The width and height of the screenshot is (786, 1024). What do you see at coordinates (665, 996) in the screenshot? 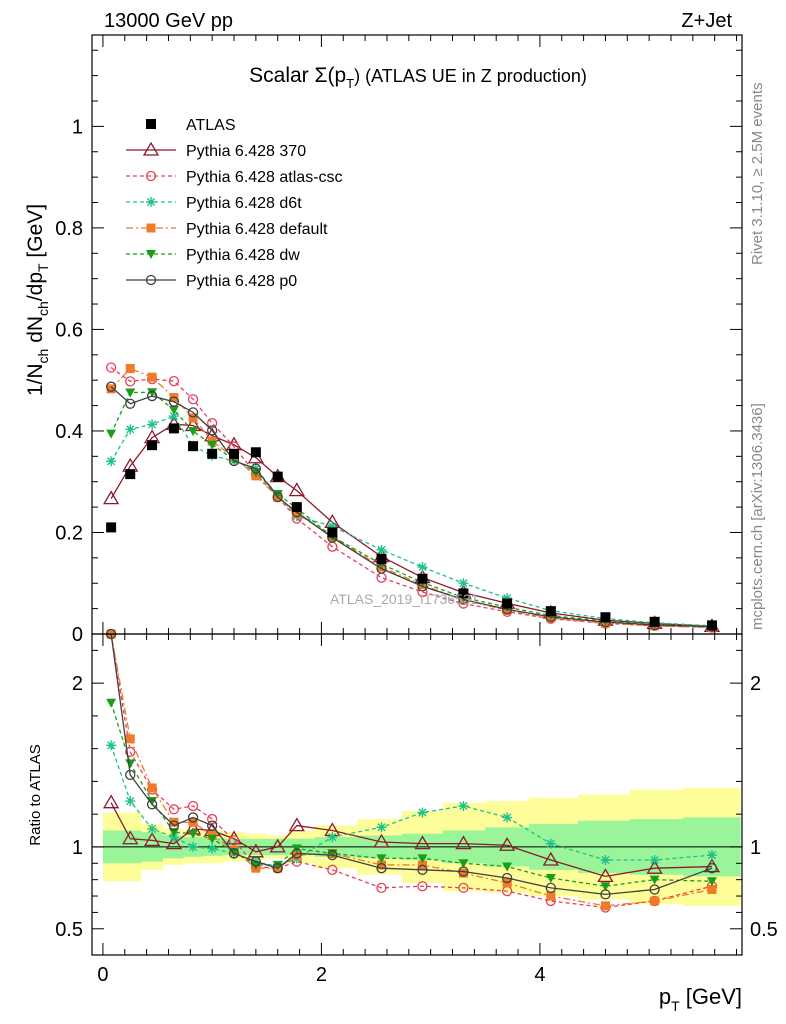
I see `xlabel-main: p` at bounding box center [665, 996].